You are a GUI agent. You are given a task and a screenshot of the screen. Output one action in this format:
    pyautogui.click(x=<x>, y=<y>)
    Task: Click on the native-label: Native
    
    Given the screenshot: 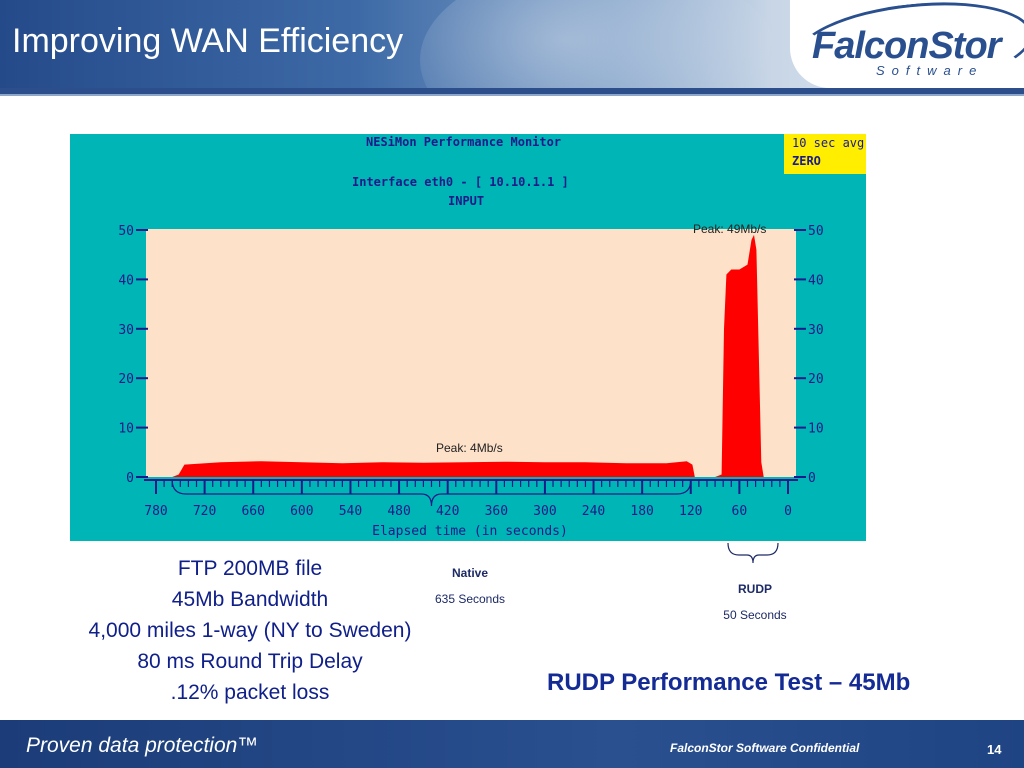 What is the action you would take?
    pyautogui.click(x=470, y=573)
    